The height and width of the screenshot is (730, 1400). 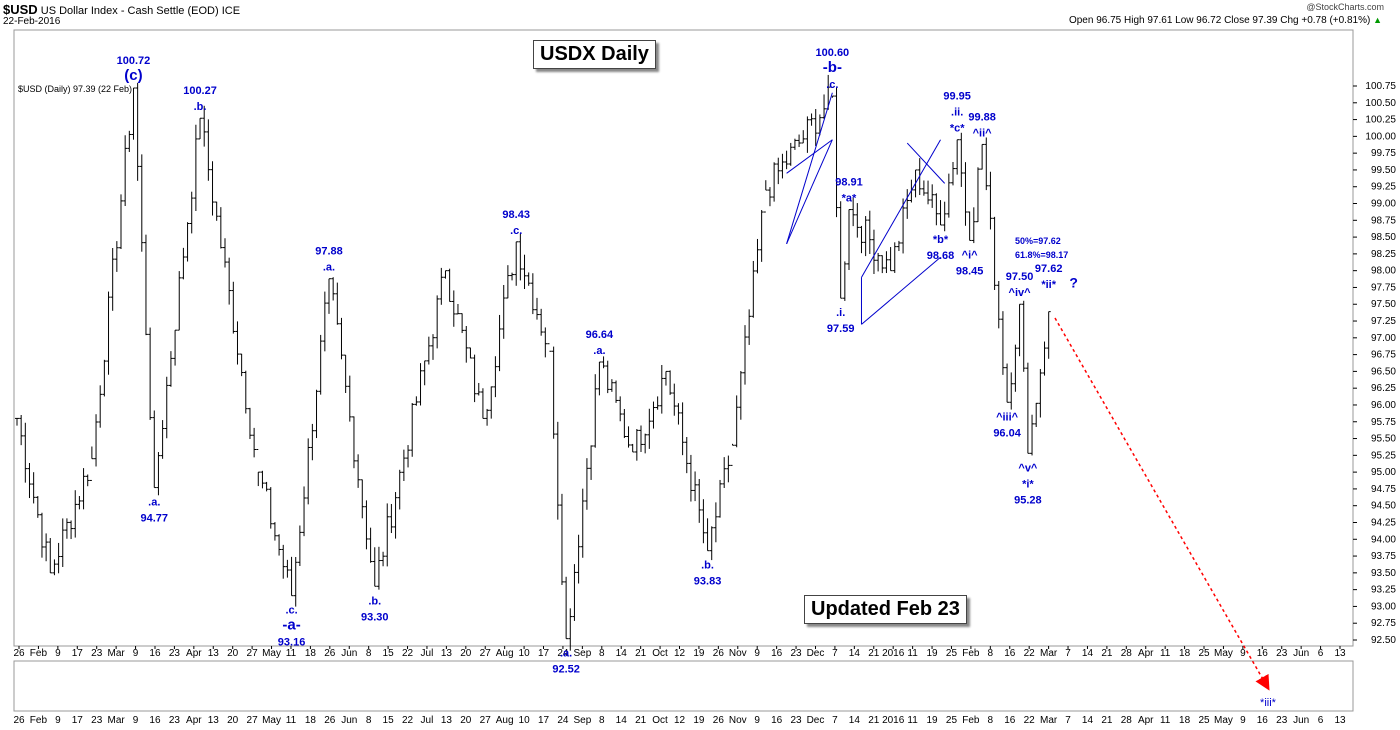 What do you see at coordinates (1223, 653) in the screenshot?
I see `x-tick-label: May` at bounding box center [1223, 653].